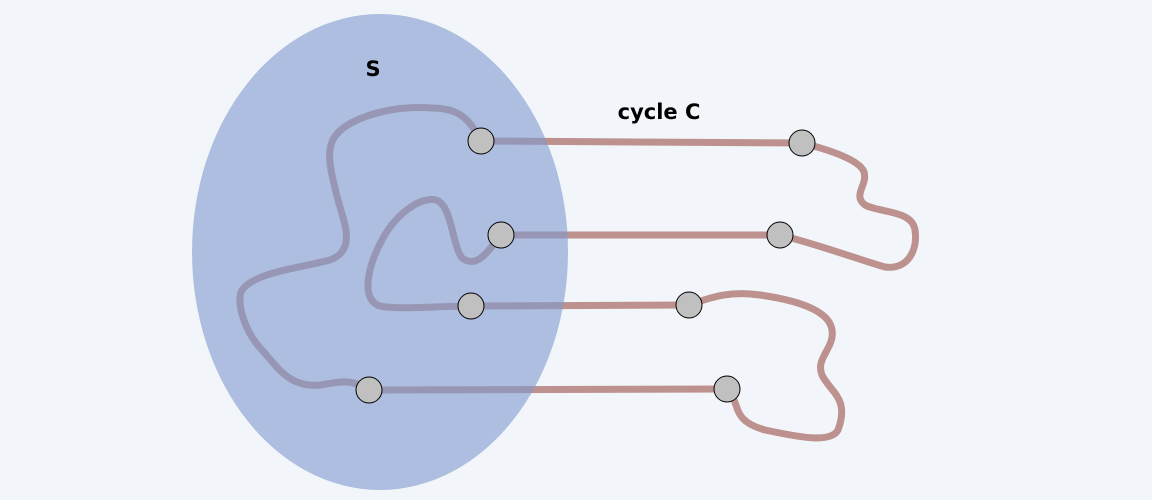  What do you see at coordinates (765, 366) in the screenshot?
I see `cycle-edge-outer-bottom` at bounding box center [765, 366].